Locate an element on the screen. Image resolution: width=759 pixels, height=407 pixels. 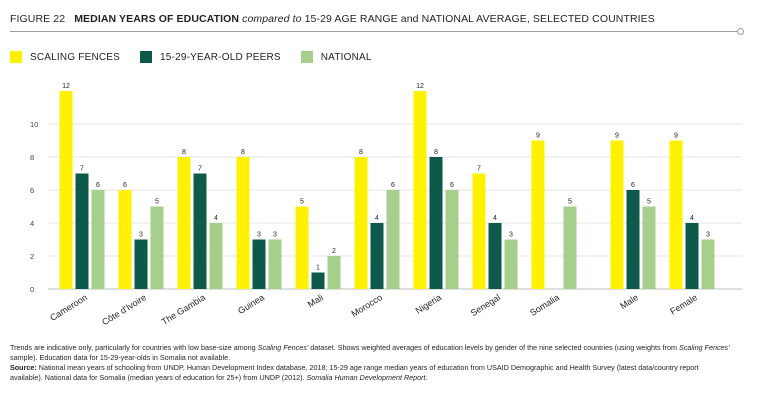
x-tick-label: Mali is located at coordinates (315, 300).